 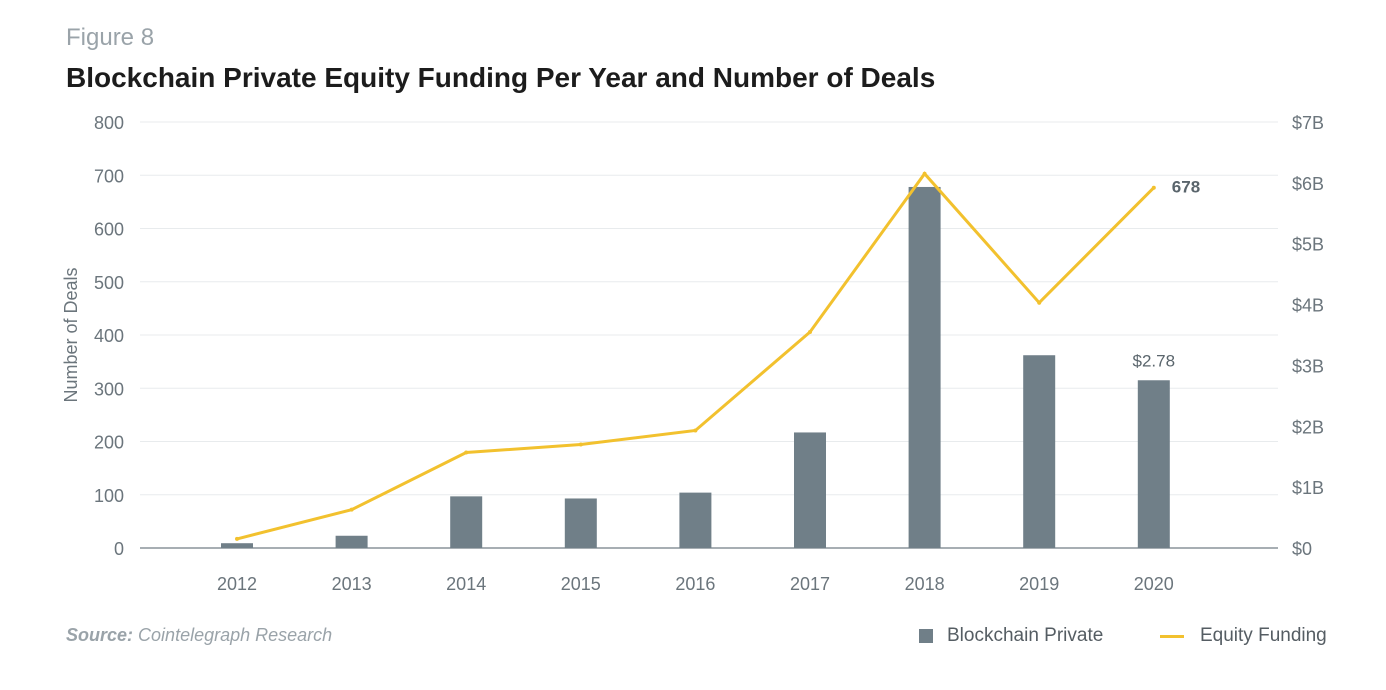 What do you see at coordinates (109, 389) in the screenshot?
I see `y-tick-label: 300` at bounding box center [109, 389].